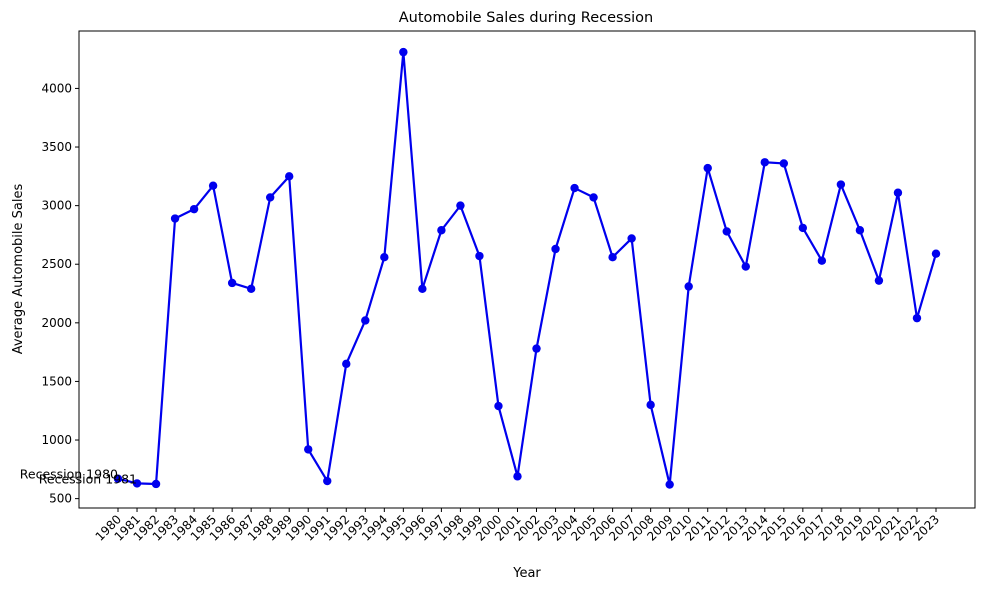 The height and width of the screenshot is (589, 984). What do you see at coordinates (56, 206) in the screenshot?
I see `y-tick-label: 3000` at bounding box center [56, 206].